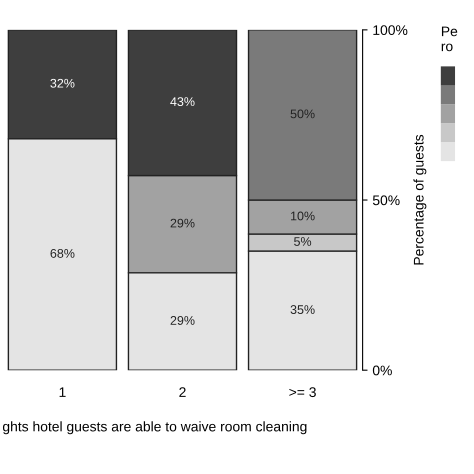  Describe the element at coordinates (303, 216) in the screenshot. I see `data-label: 10%` at that location.